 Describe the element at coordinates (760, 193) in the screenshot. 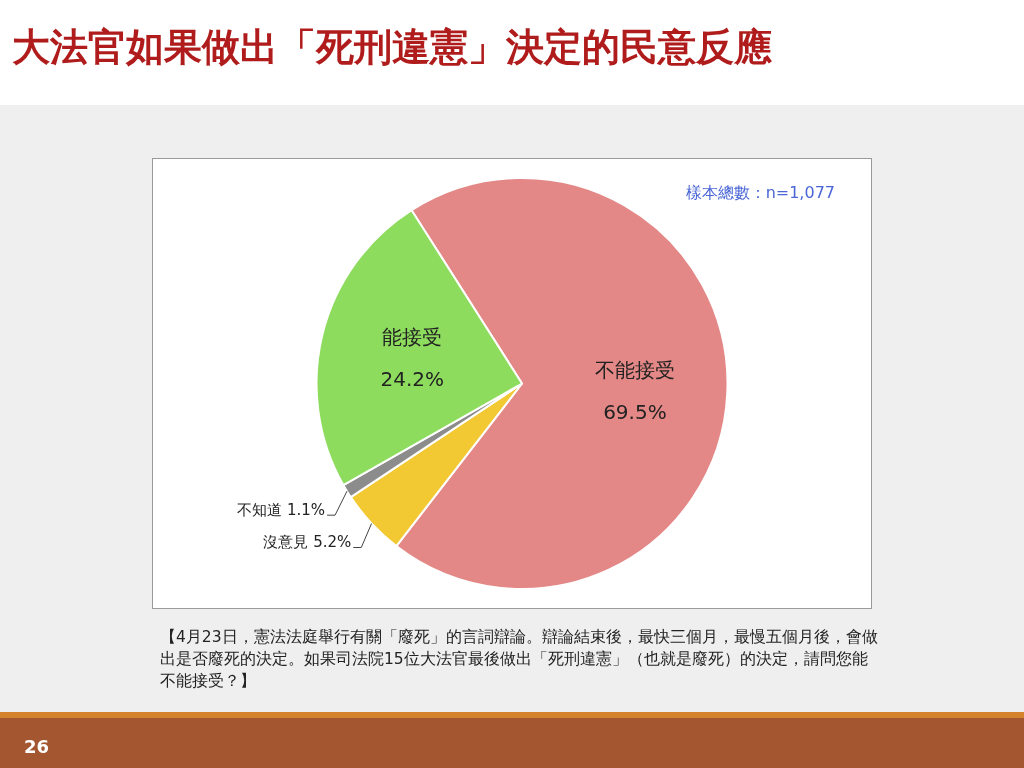

I see `text: 樣本總數：n=1,077` at that location.